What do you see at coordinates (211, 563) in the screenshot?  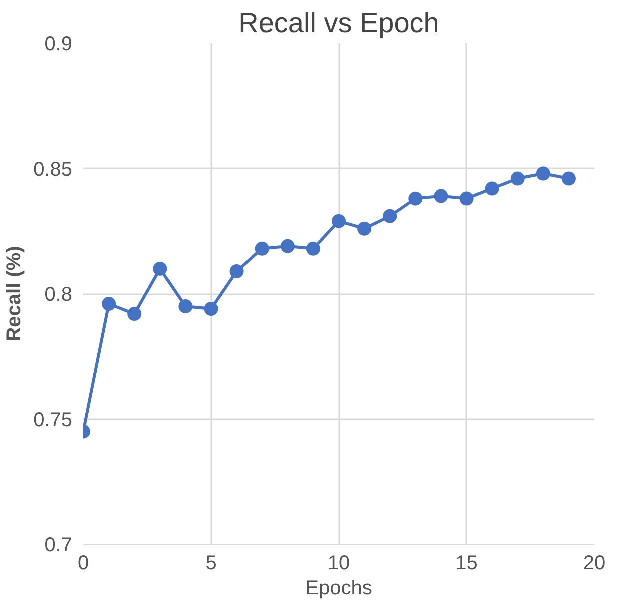 I see `x-tick-label: 5` at bounding box center [211, 563].